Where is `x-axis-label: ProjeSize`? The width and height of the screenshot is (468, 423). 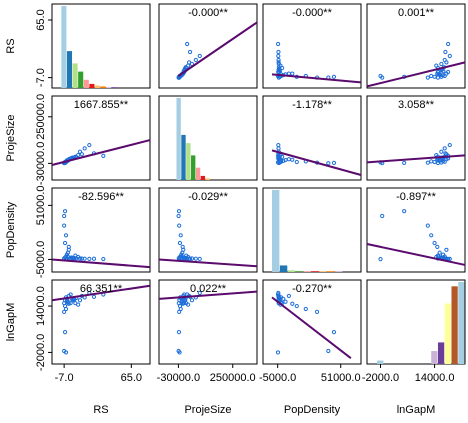 x-axis-label: ProjeSize is located at coordinates (207, 410).